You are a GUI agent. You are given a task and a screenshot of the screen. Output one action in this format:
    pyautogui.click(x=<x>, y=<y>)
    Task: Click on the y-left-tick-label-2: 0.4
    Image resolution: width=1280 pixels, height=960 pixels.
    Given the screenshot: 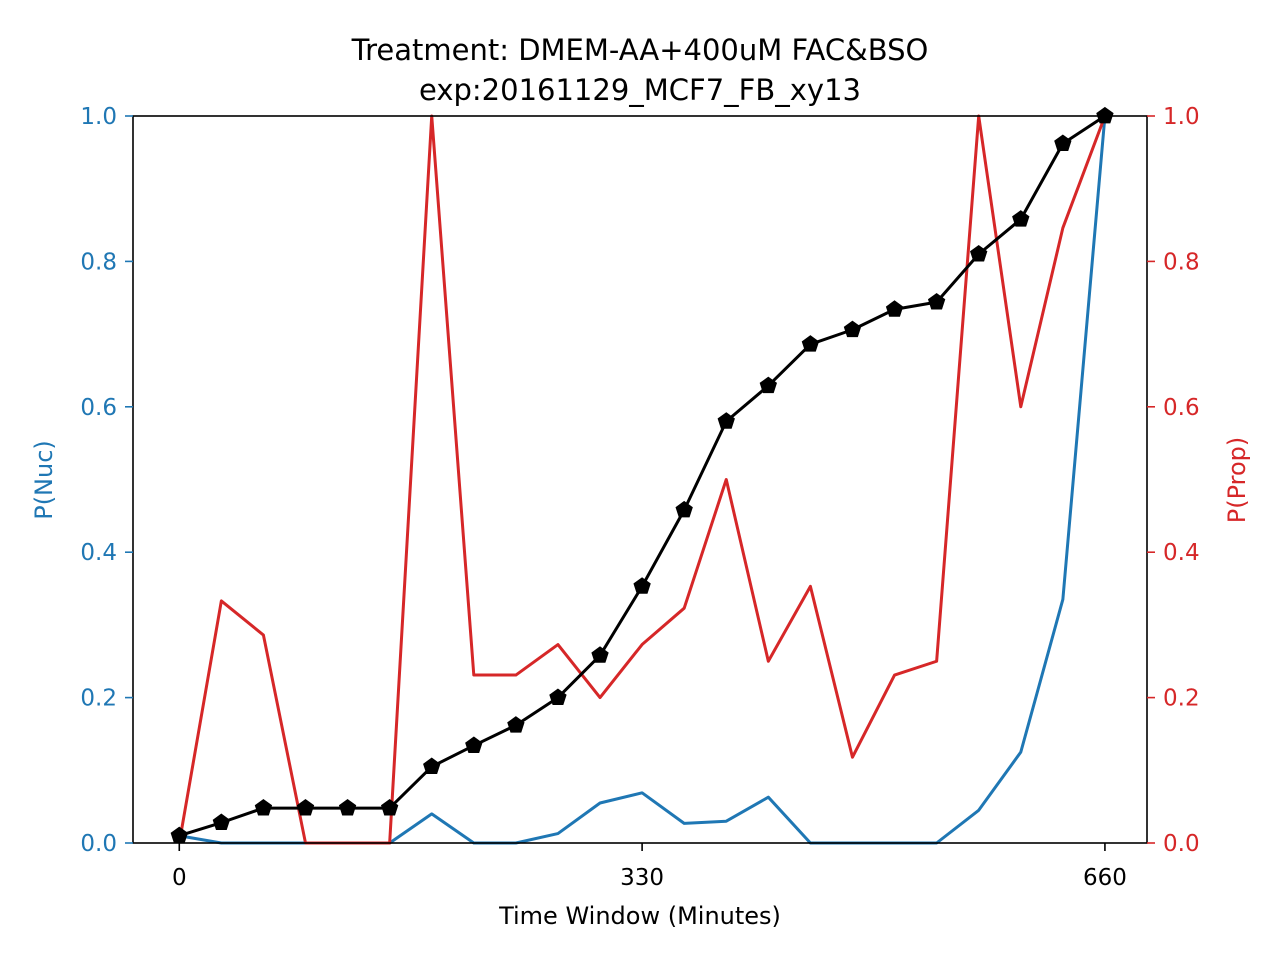 What is the action you would take?
    pyautogui.click(x=98, y=553)
    